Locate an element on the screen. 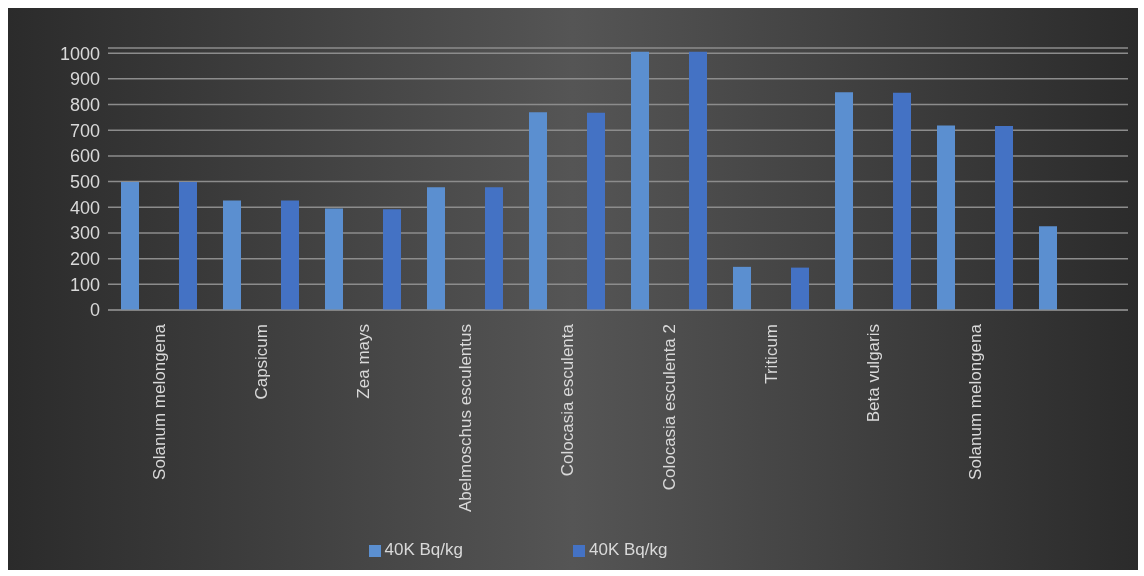  x-tick-label: Abelmoschus esculentus is located at coordinates (465, 418).